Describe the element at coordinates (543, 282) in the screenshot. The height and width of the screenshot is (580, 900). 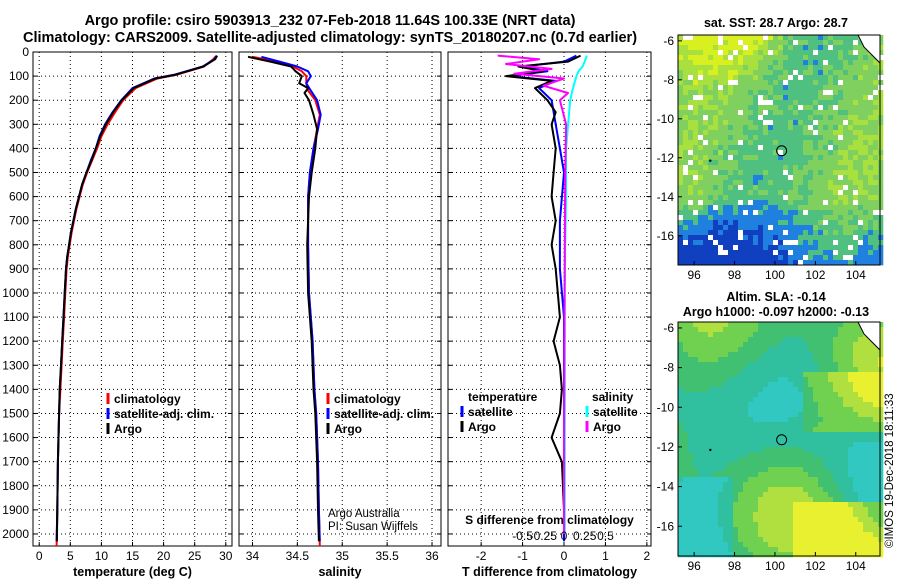
I see `difference-series-temperature-argo` at that location.